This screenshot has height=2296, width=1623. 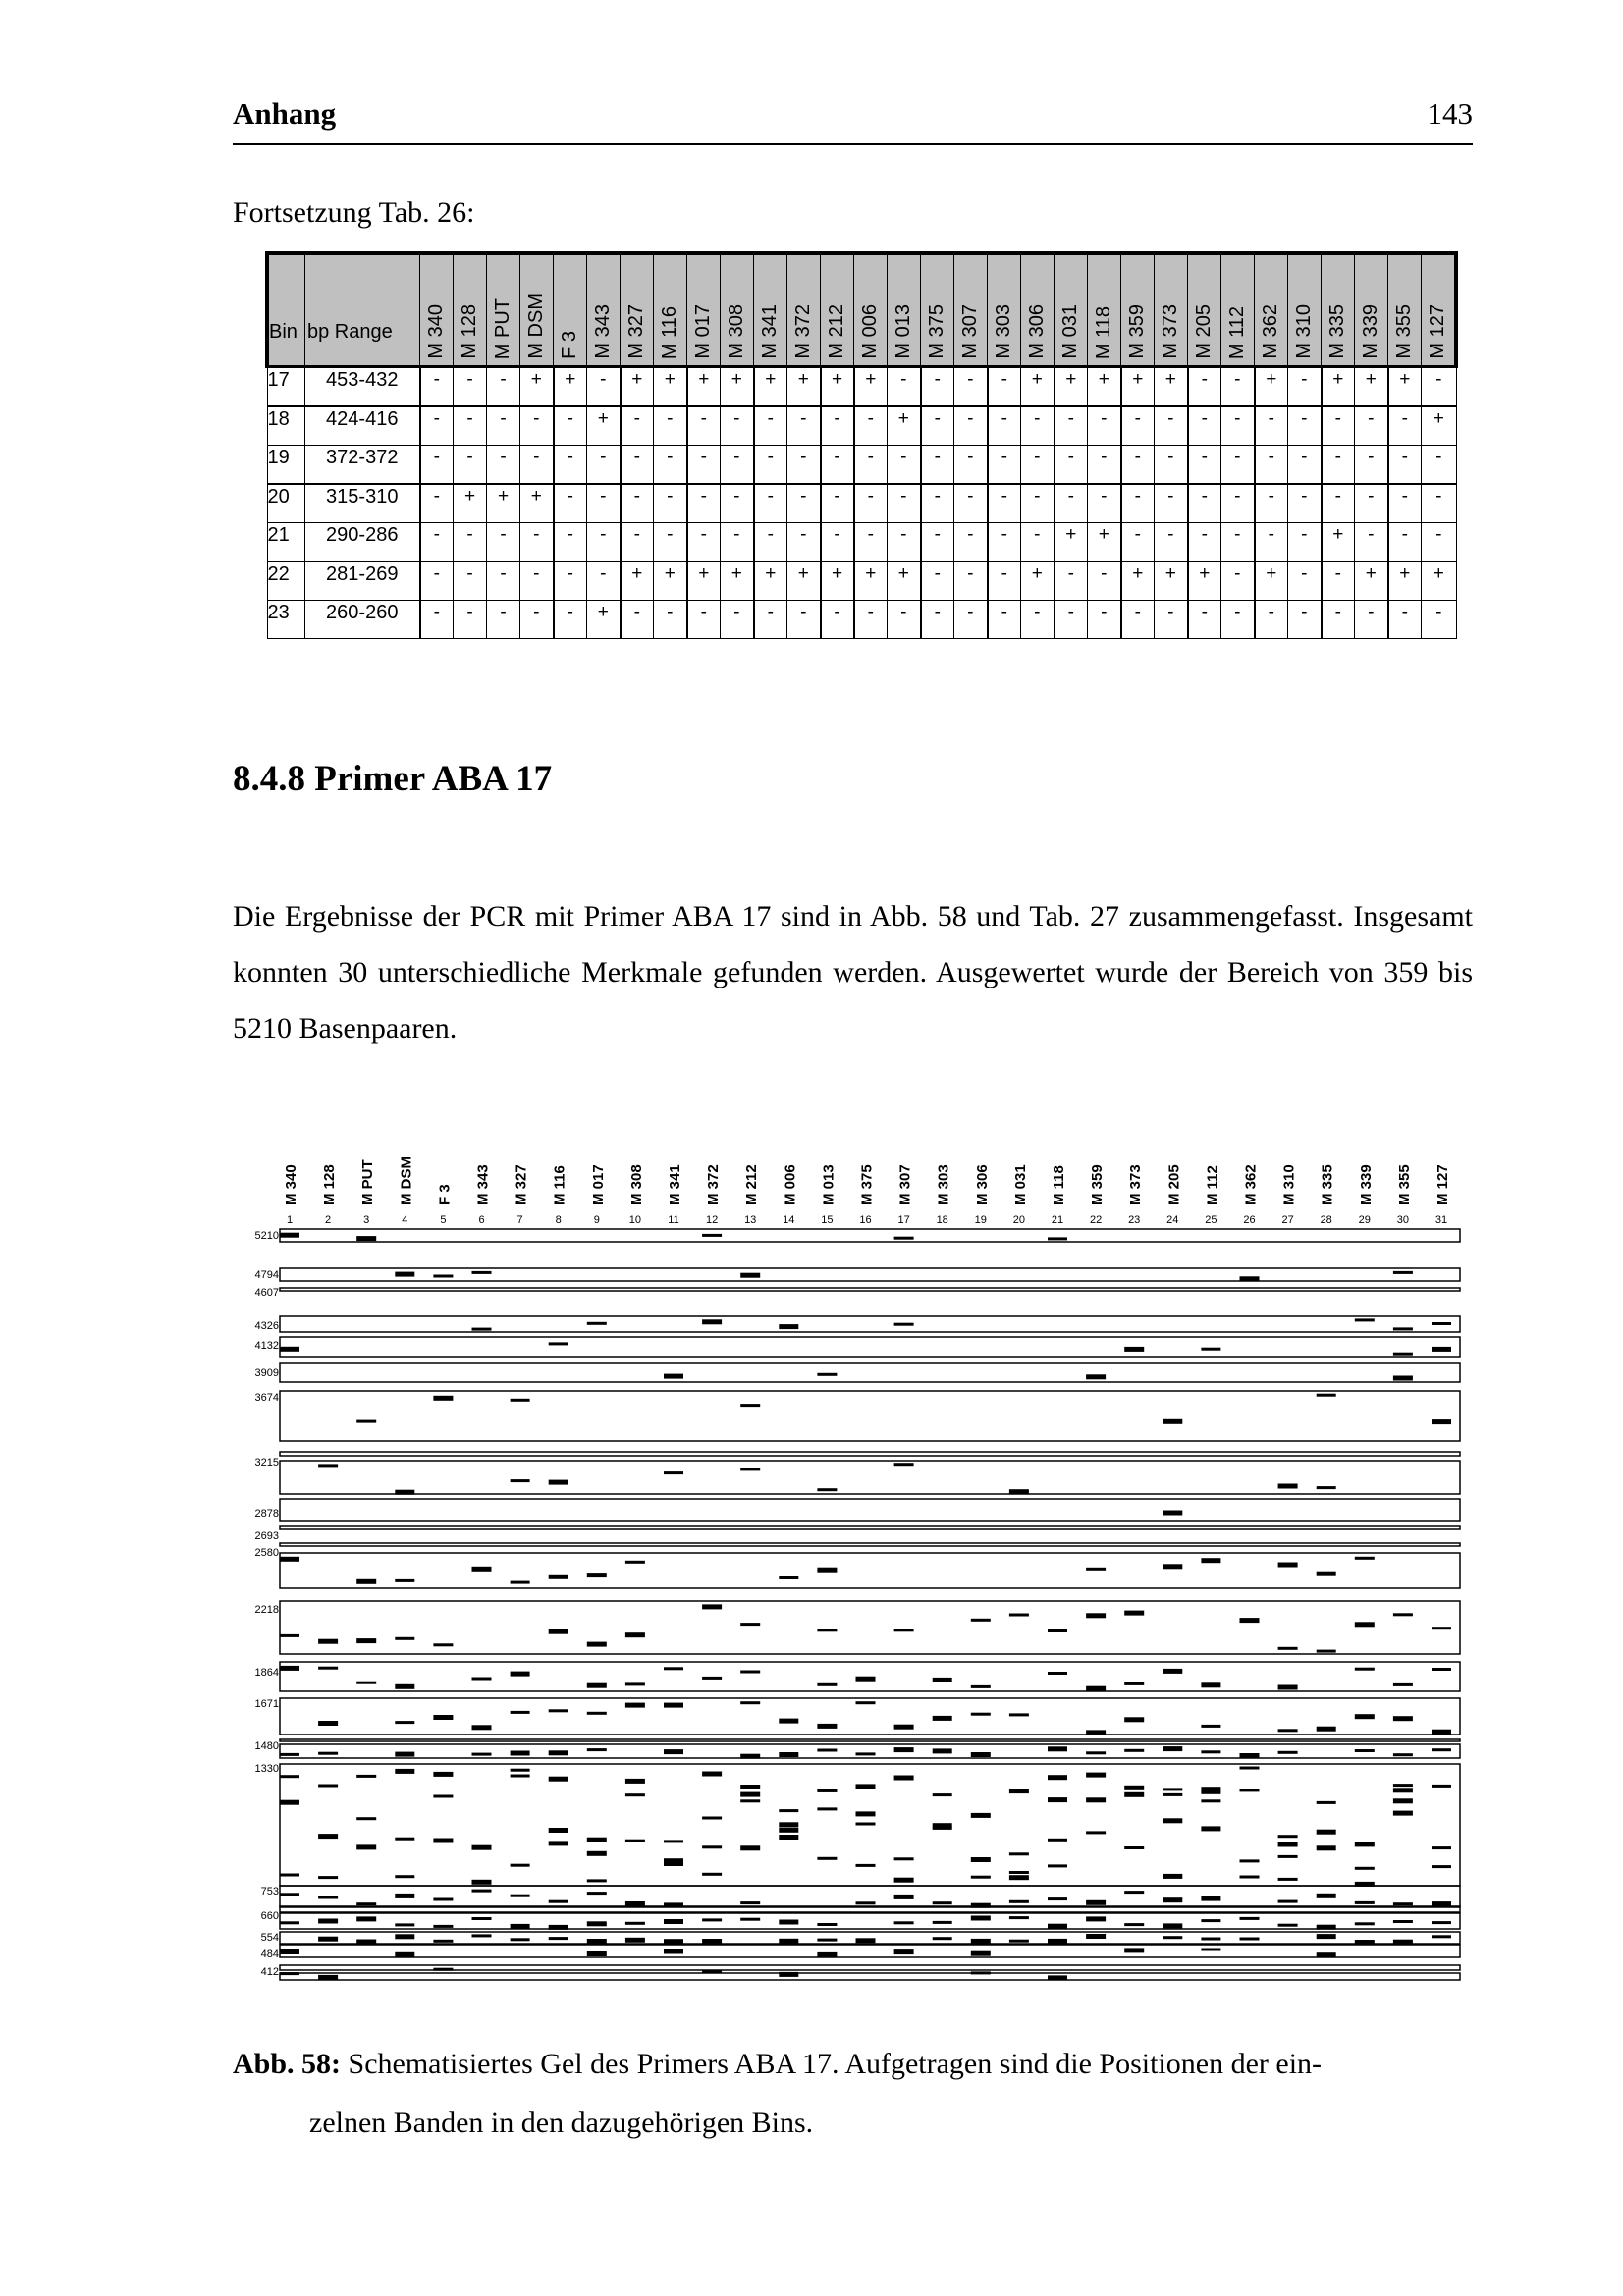 I want to click on column-header-sample: M 373, so click(x=1171, y=309).